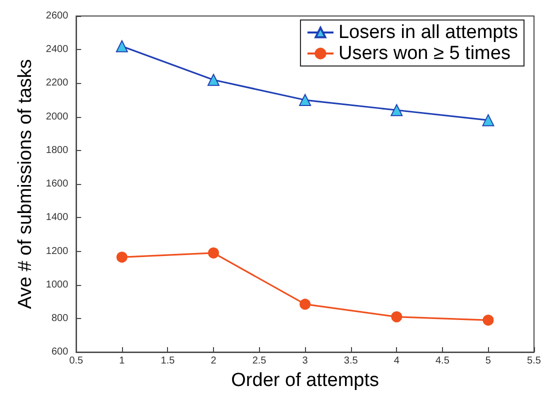 The image size is (552, 403). Describe the element at coordinates (428, 32) in the screenshot. I see `legend-label: Losers in all attempts` at that location.